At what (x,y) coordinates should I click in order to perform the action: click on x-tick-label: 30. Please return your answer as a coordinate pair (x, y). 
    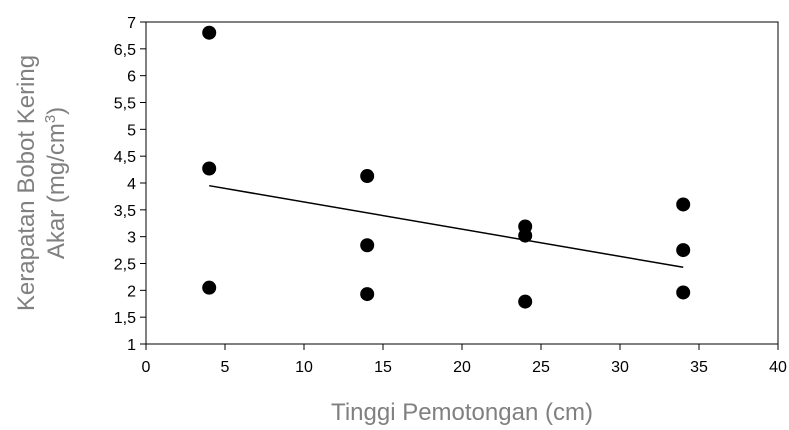
    Looking at the image, I should click on (620, 367).